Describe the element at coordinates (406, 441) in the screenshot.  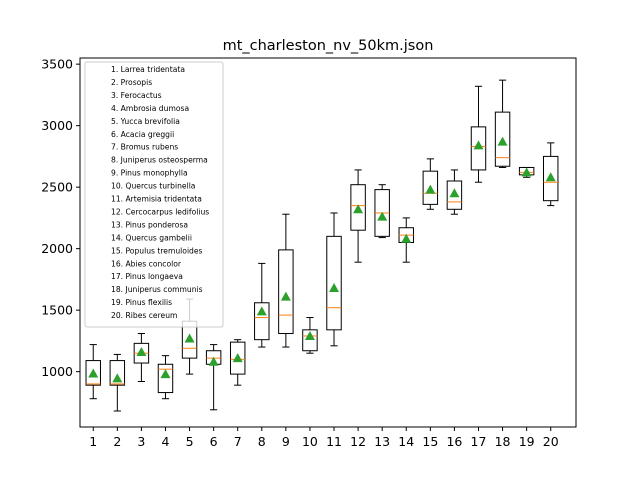
I see `x-tick-label: 14` at that location.